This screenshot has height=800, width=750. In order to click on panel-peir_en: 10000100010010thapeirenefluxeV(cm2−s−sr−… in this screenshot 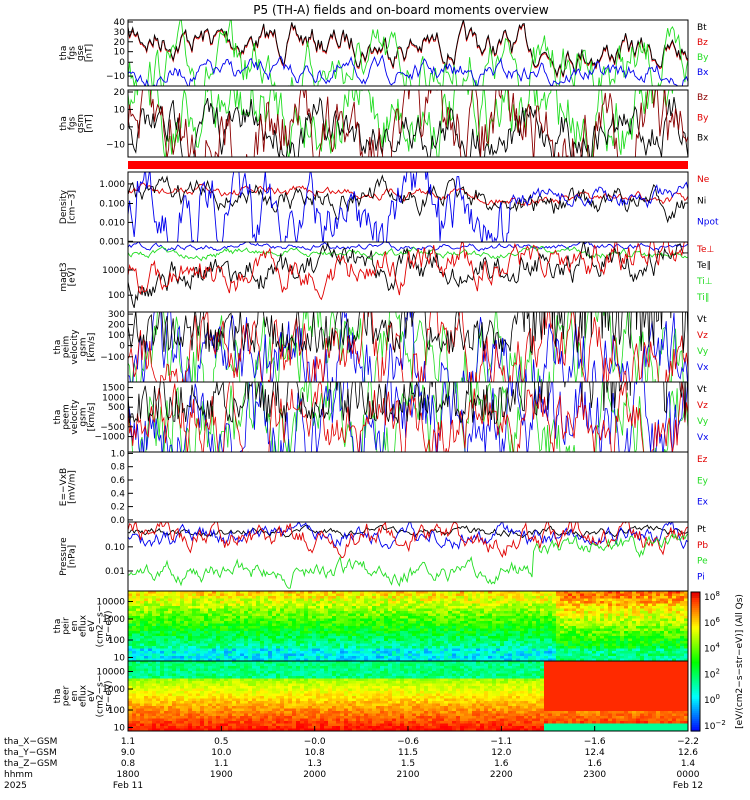, I will do `click(371, 627)`.